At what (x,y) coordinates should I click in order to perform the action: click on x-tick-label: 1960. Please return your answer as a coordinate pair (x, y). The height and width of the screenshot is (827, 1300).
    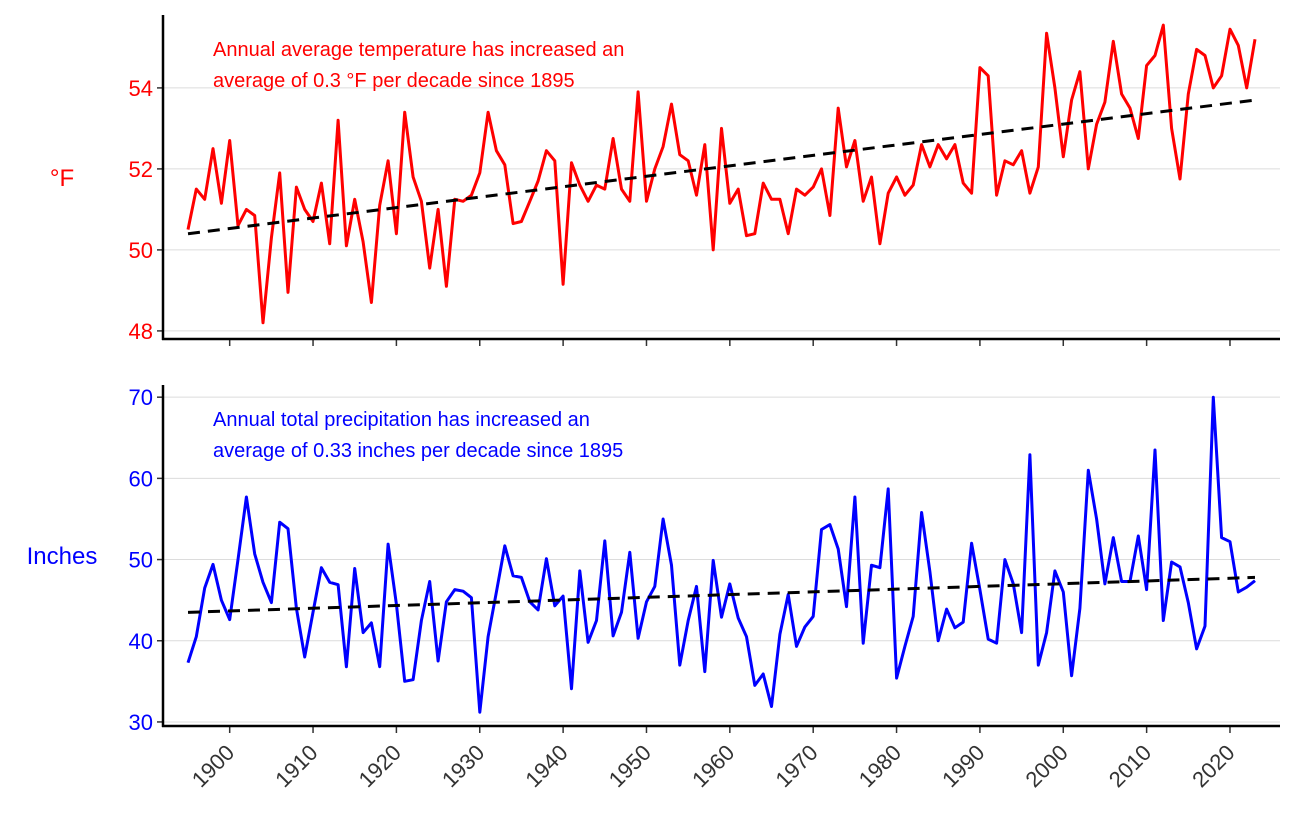
    Looking at the image, I should click on (713, 766).